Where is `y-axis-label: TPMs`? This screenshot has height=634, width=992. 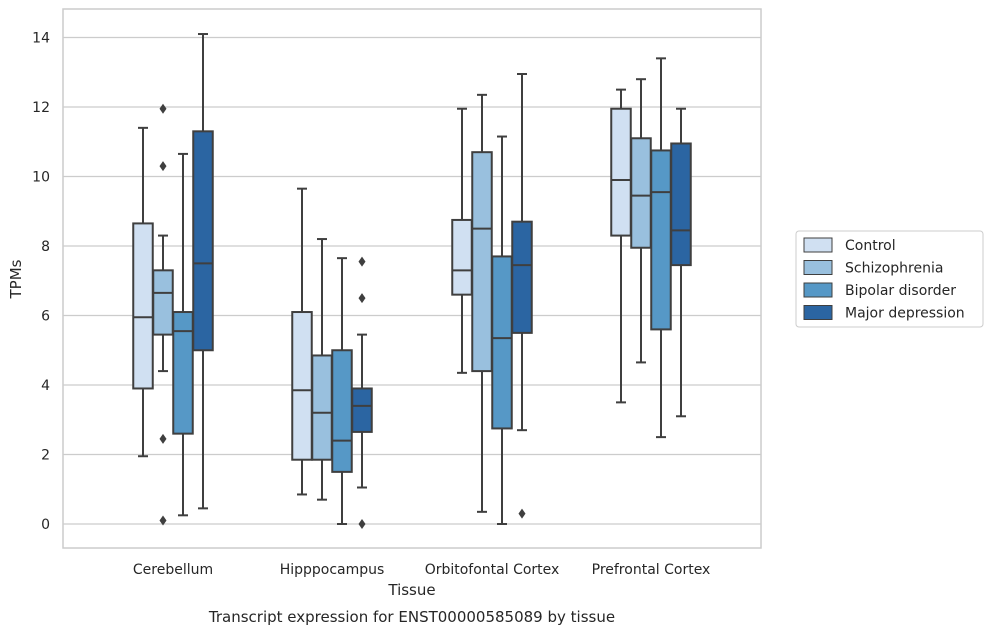 y-axis-label: TPMs is located at coordinates (16, 279).